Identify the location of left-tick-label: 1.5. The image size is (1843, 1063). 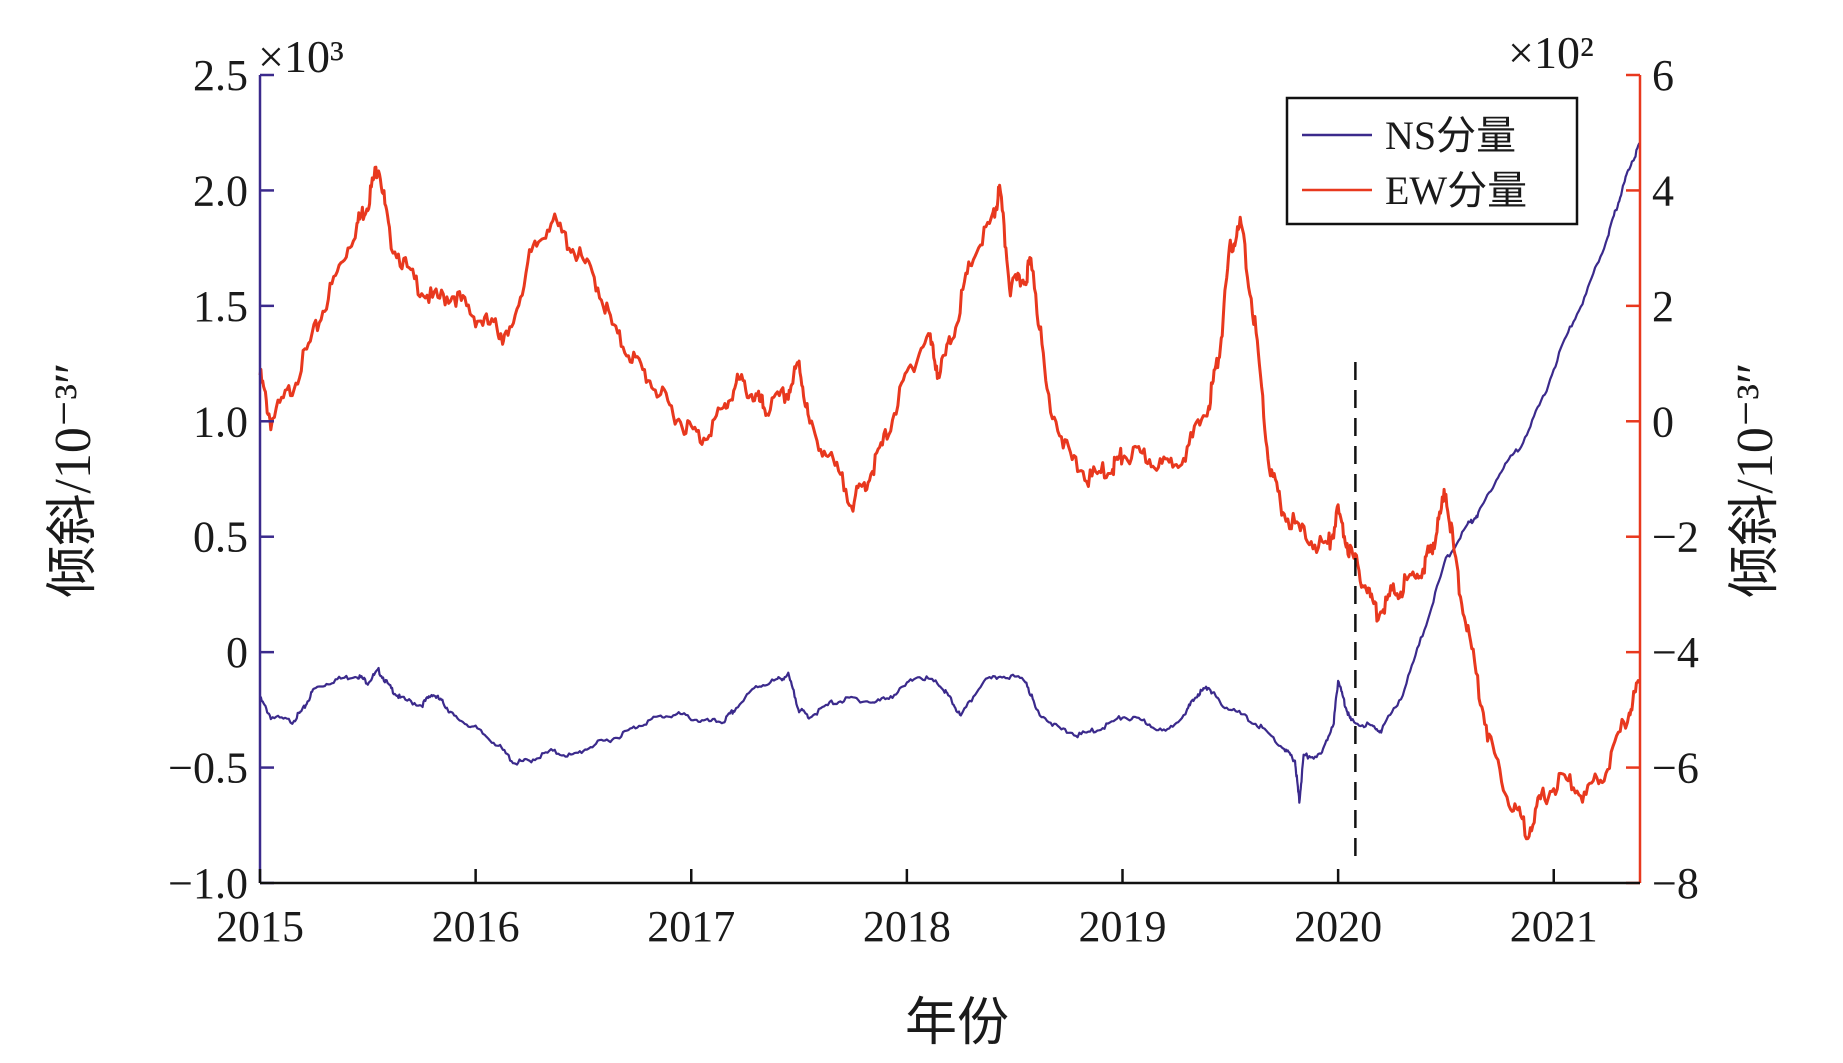
(220, 306).